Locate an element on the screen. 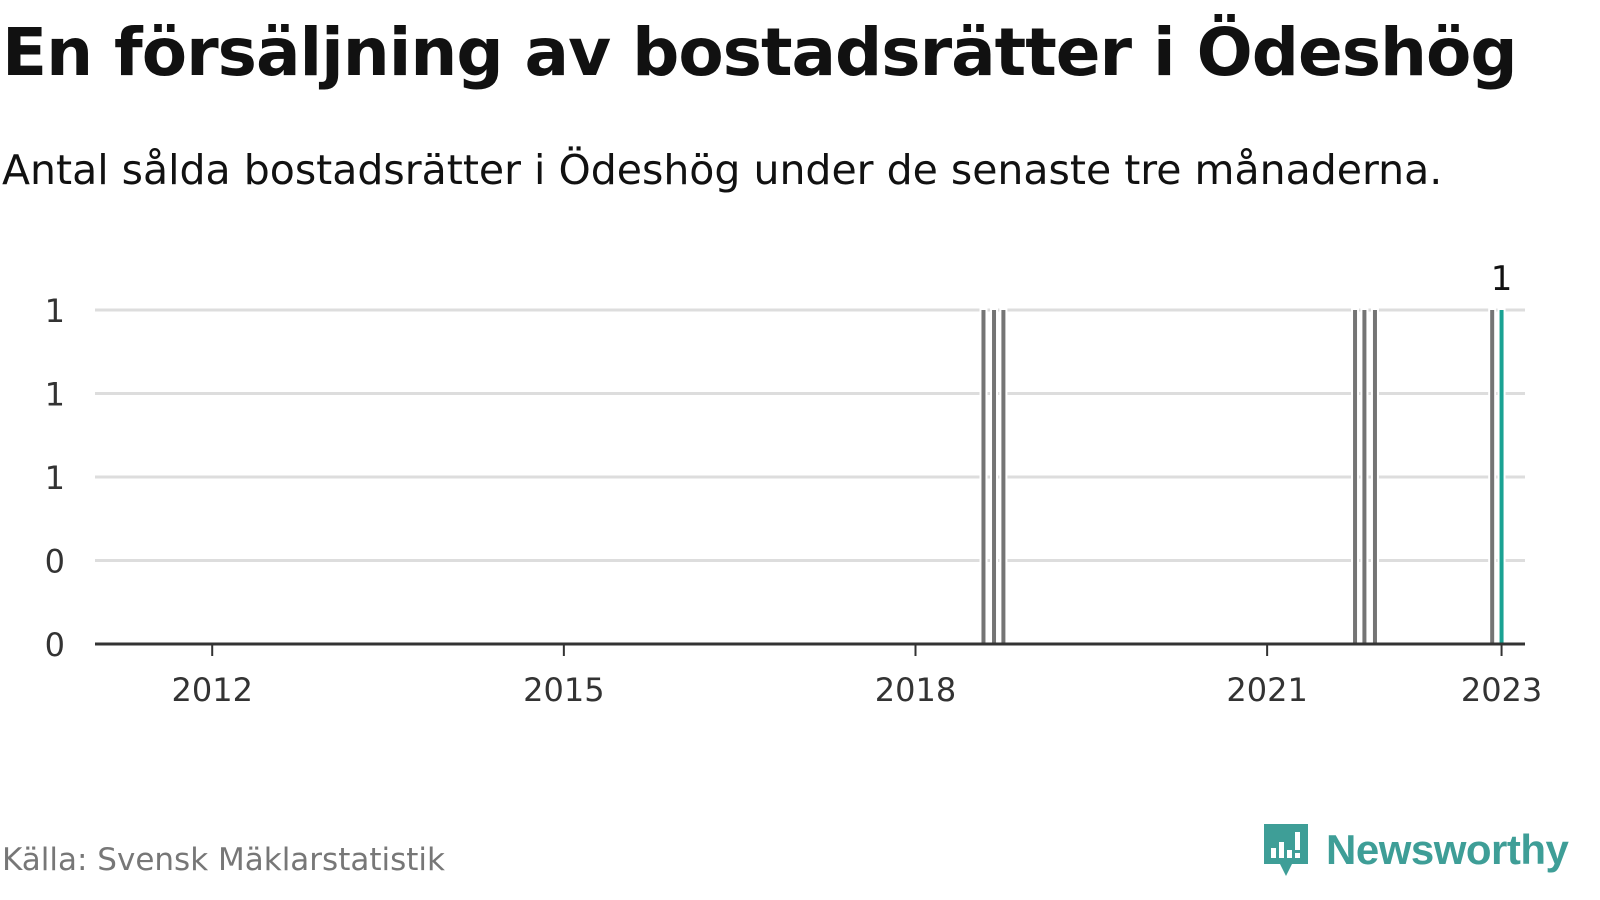  x-tick-label: 2012 is located at coordinates (211, 690).